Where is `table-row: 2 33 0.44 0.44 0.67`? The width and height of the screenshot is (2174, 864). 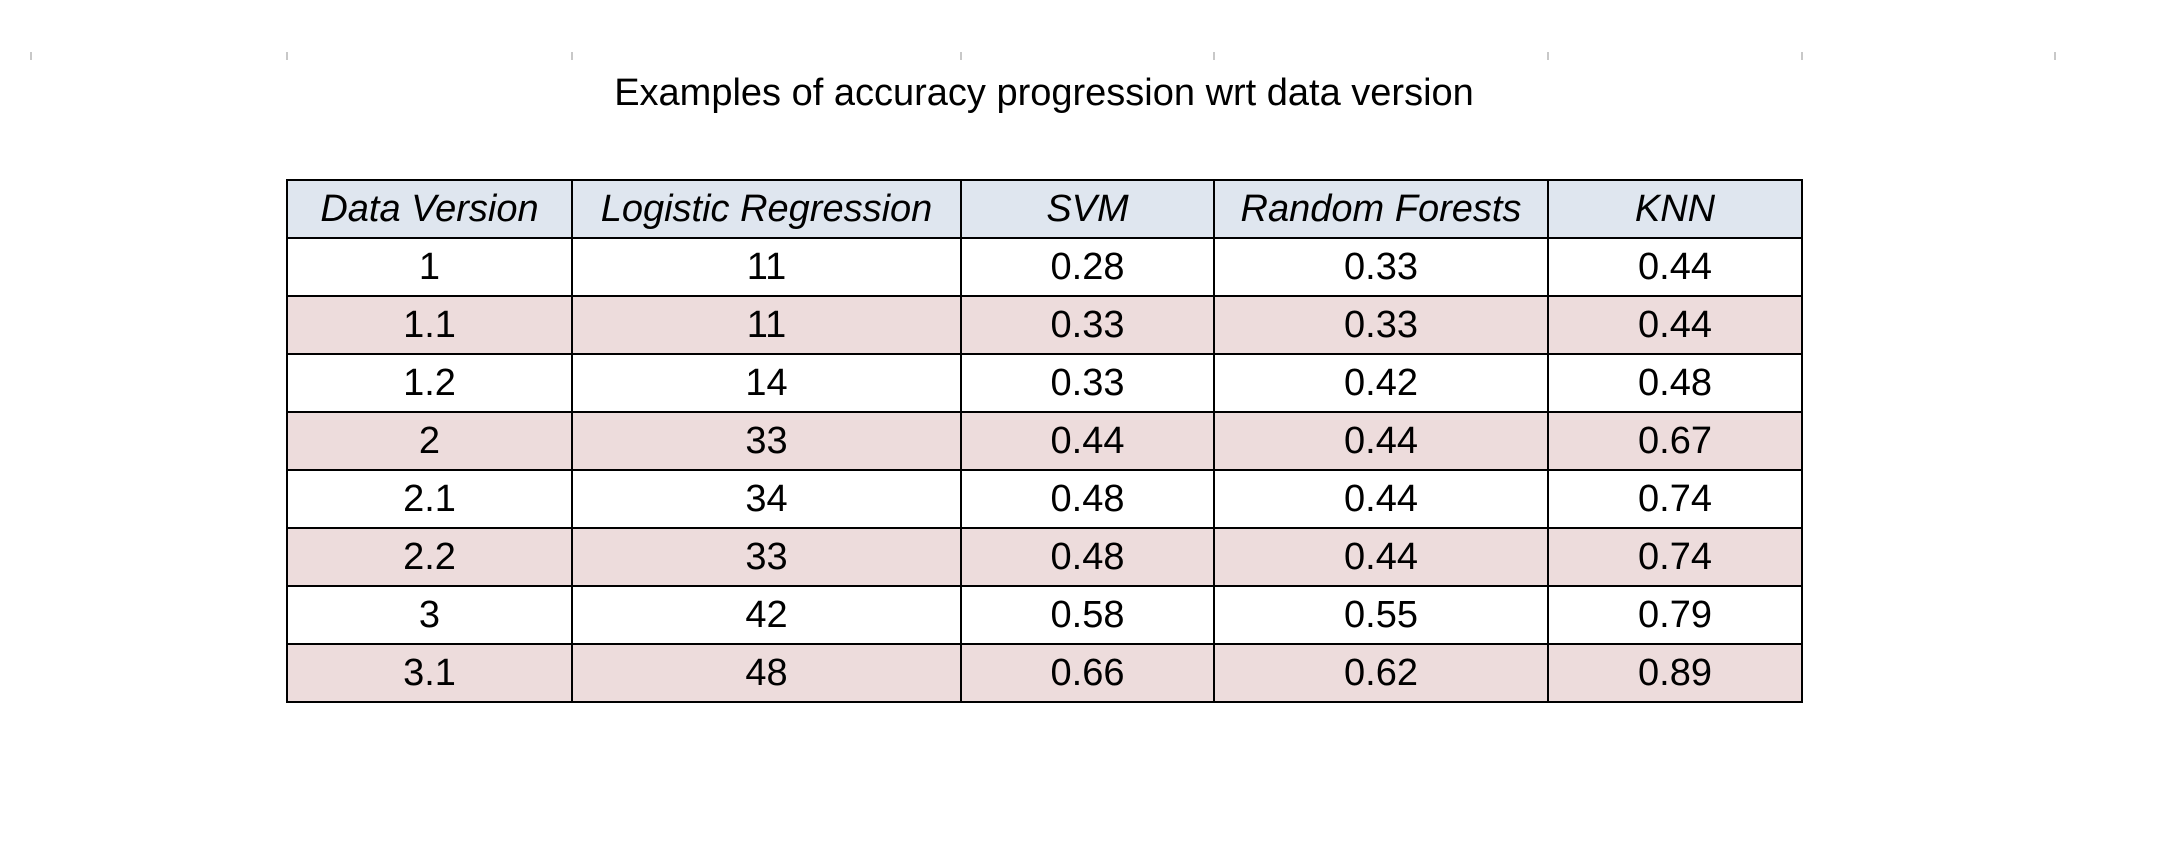
table-row: 2 33 0.44 0.44 0.67 is located at coordinates (1044, 441).